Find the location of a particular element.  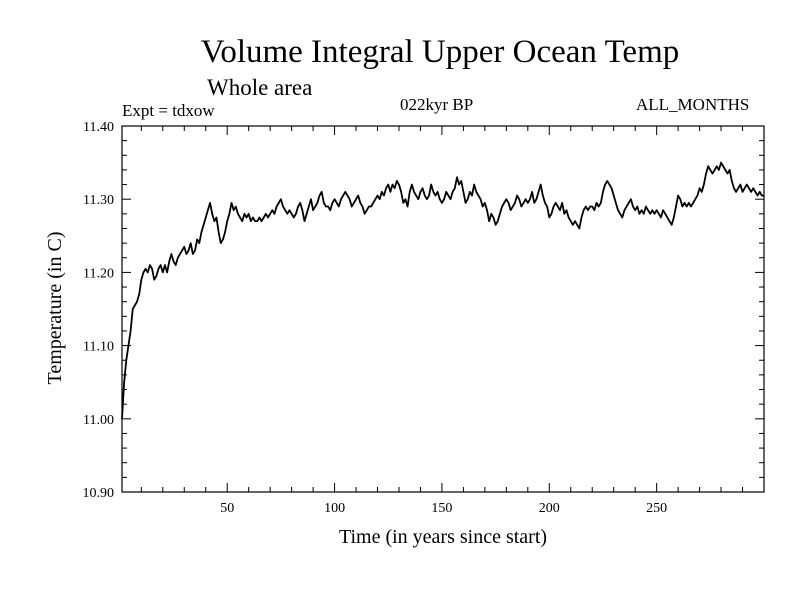

y-tick-label: 11.30 is located at coordinates (98, 200).